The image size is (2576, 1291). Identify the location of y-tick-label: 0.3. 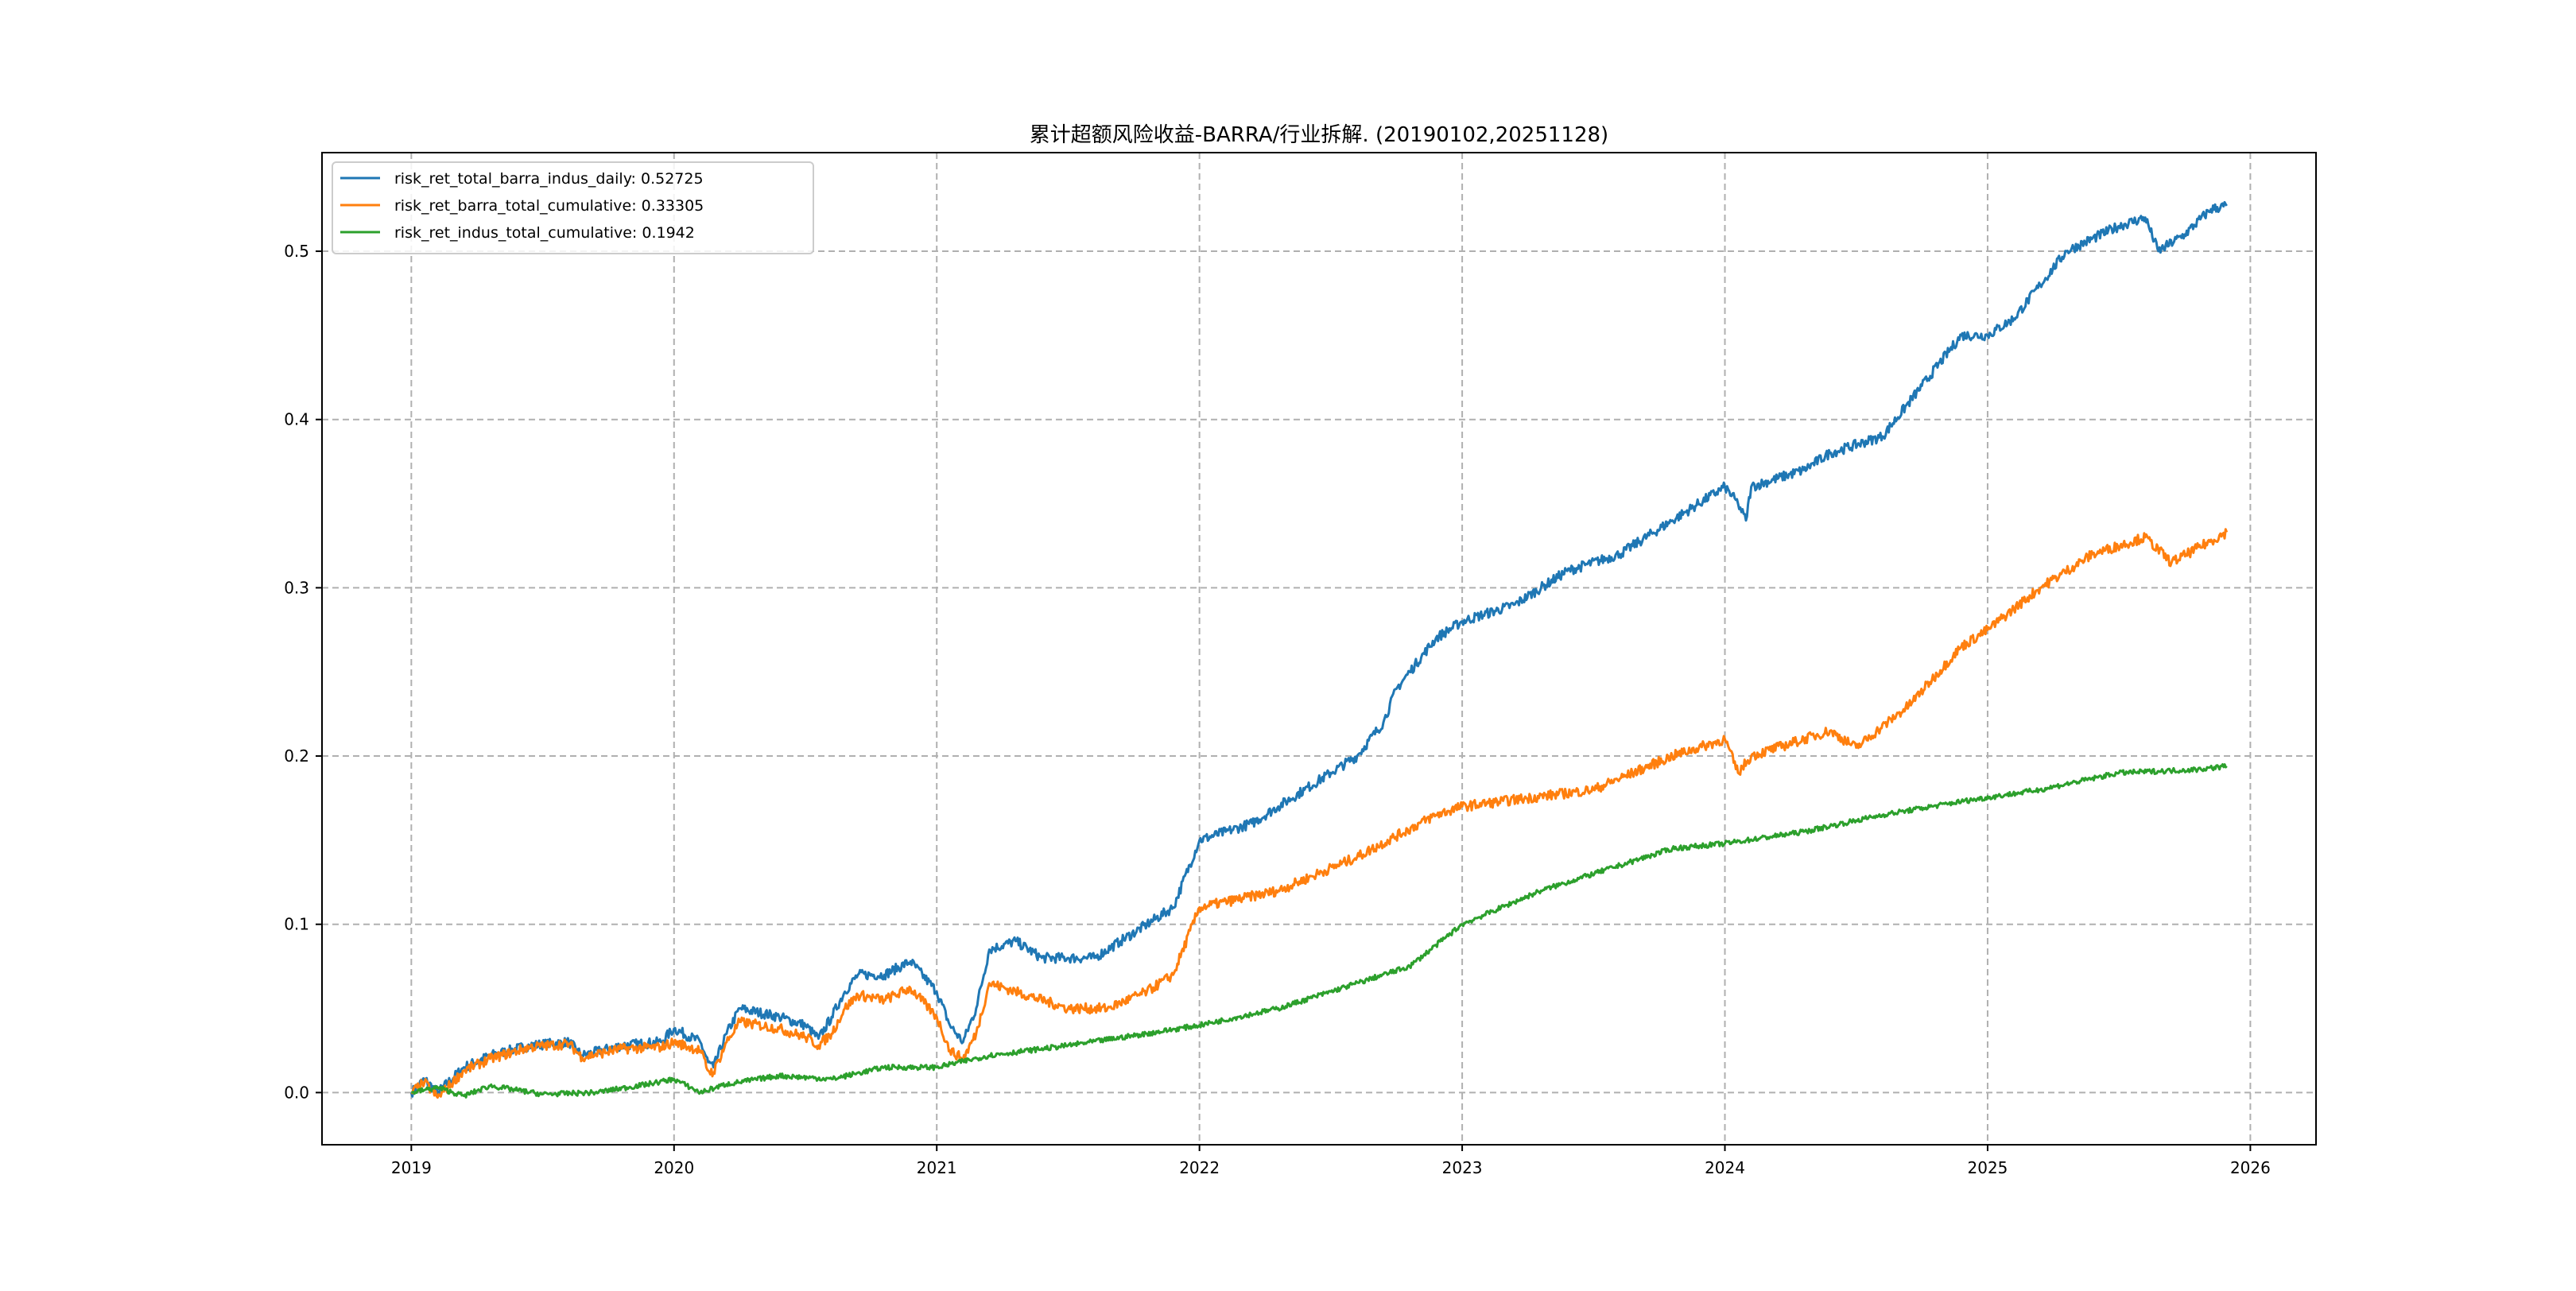
(296, 587).